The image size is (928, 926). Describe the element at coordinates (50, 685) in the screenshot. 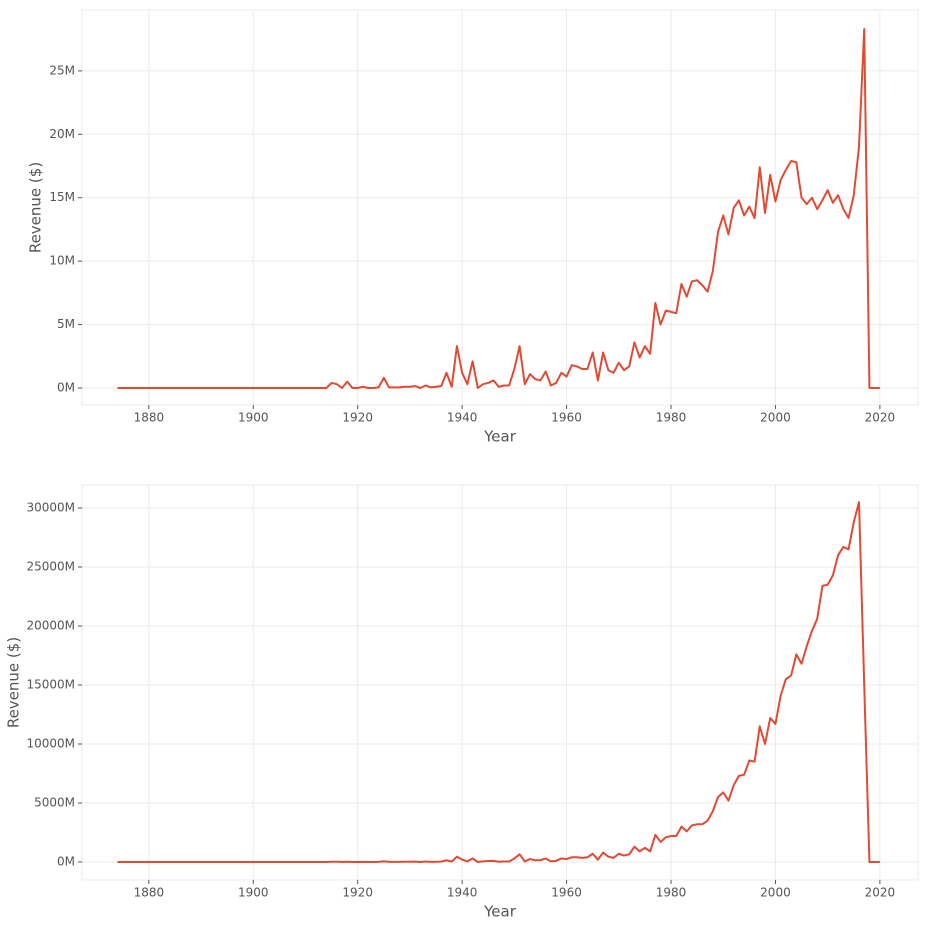

I see `y-tick-label: 15000M` at that location.